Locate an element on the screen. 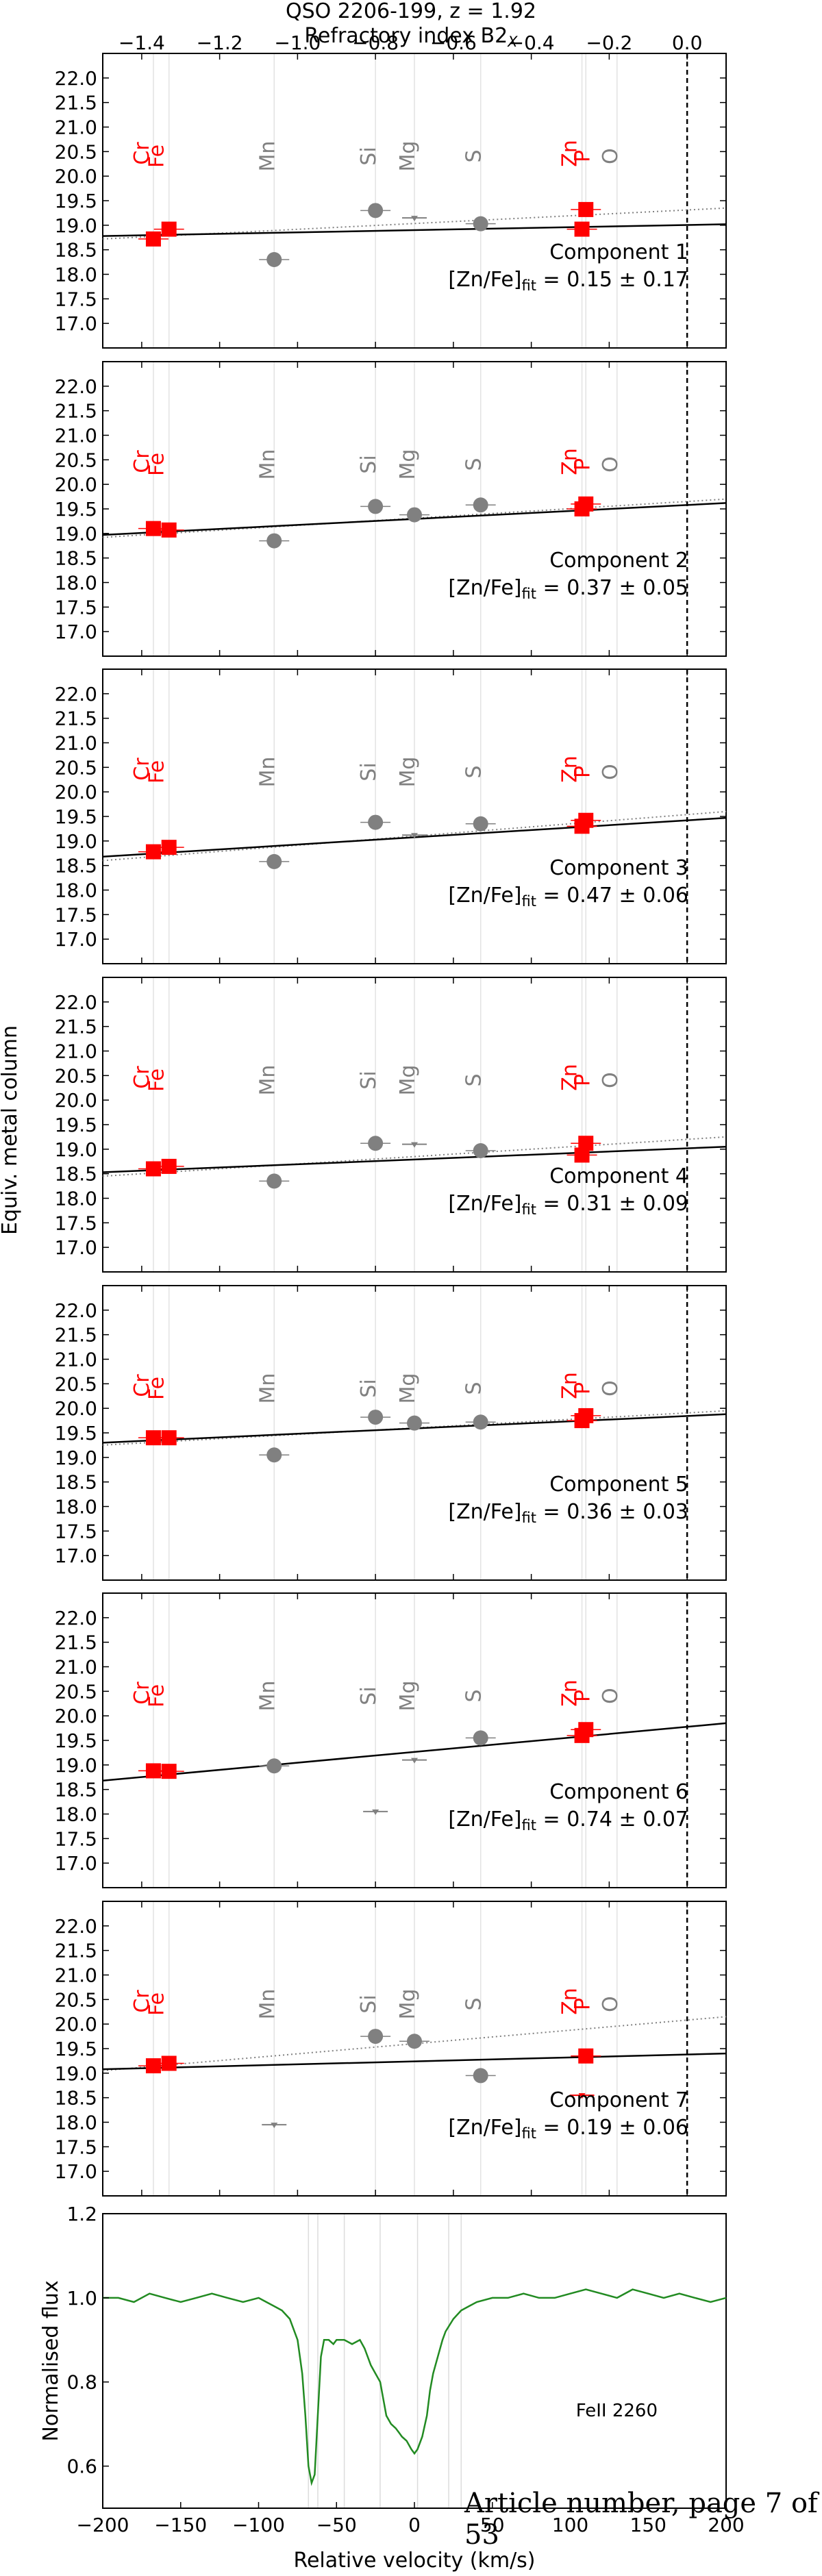 This screenshot has height=2576, width=822. fit-annotation-value: = 0.15 ± 0.17 is located at coordinates (612, 280).